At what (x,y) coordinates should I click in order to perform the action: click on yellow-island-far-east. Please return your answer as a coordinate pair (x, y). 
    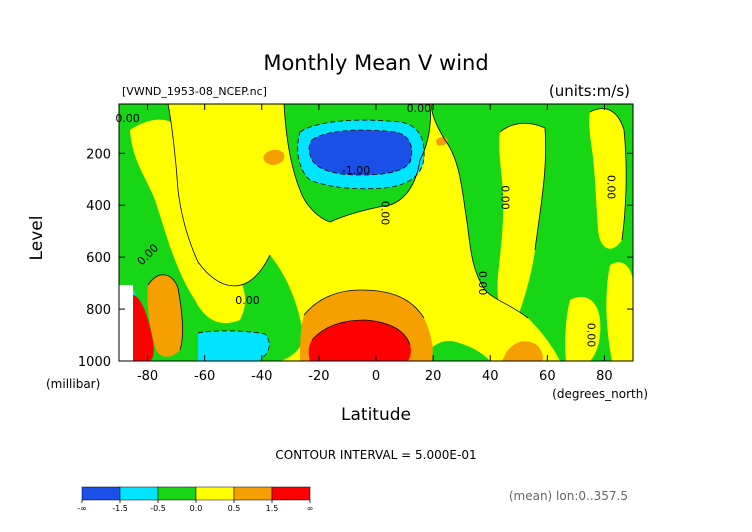
    Looking at the image, I should click on (619, 311).